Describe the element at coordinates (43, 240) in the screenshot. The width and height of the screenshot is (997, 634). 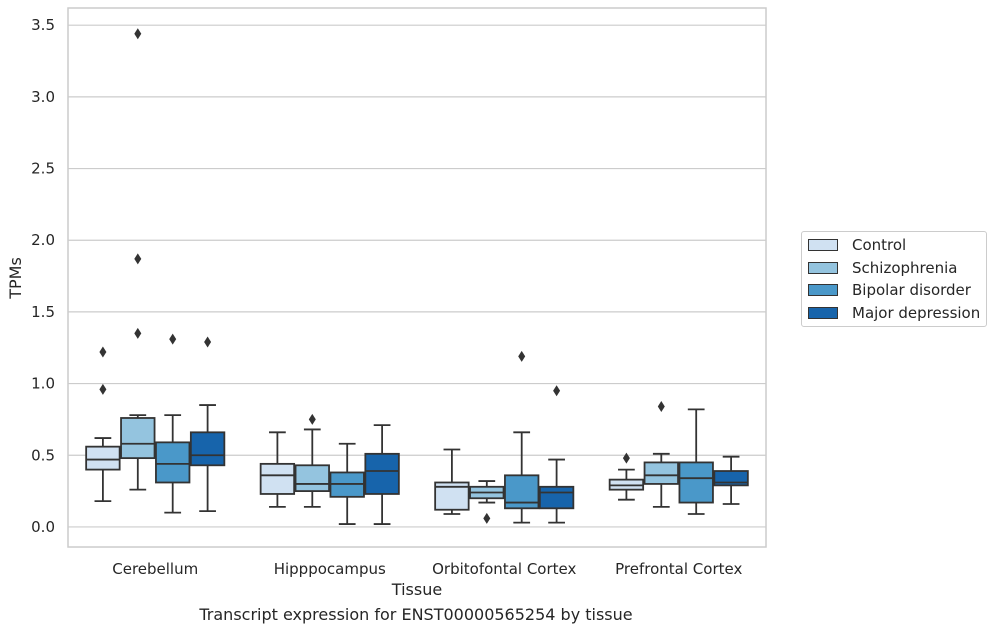
I see `y-tick-label: 2.0` at that location.